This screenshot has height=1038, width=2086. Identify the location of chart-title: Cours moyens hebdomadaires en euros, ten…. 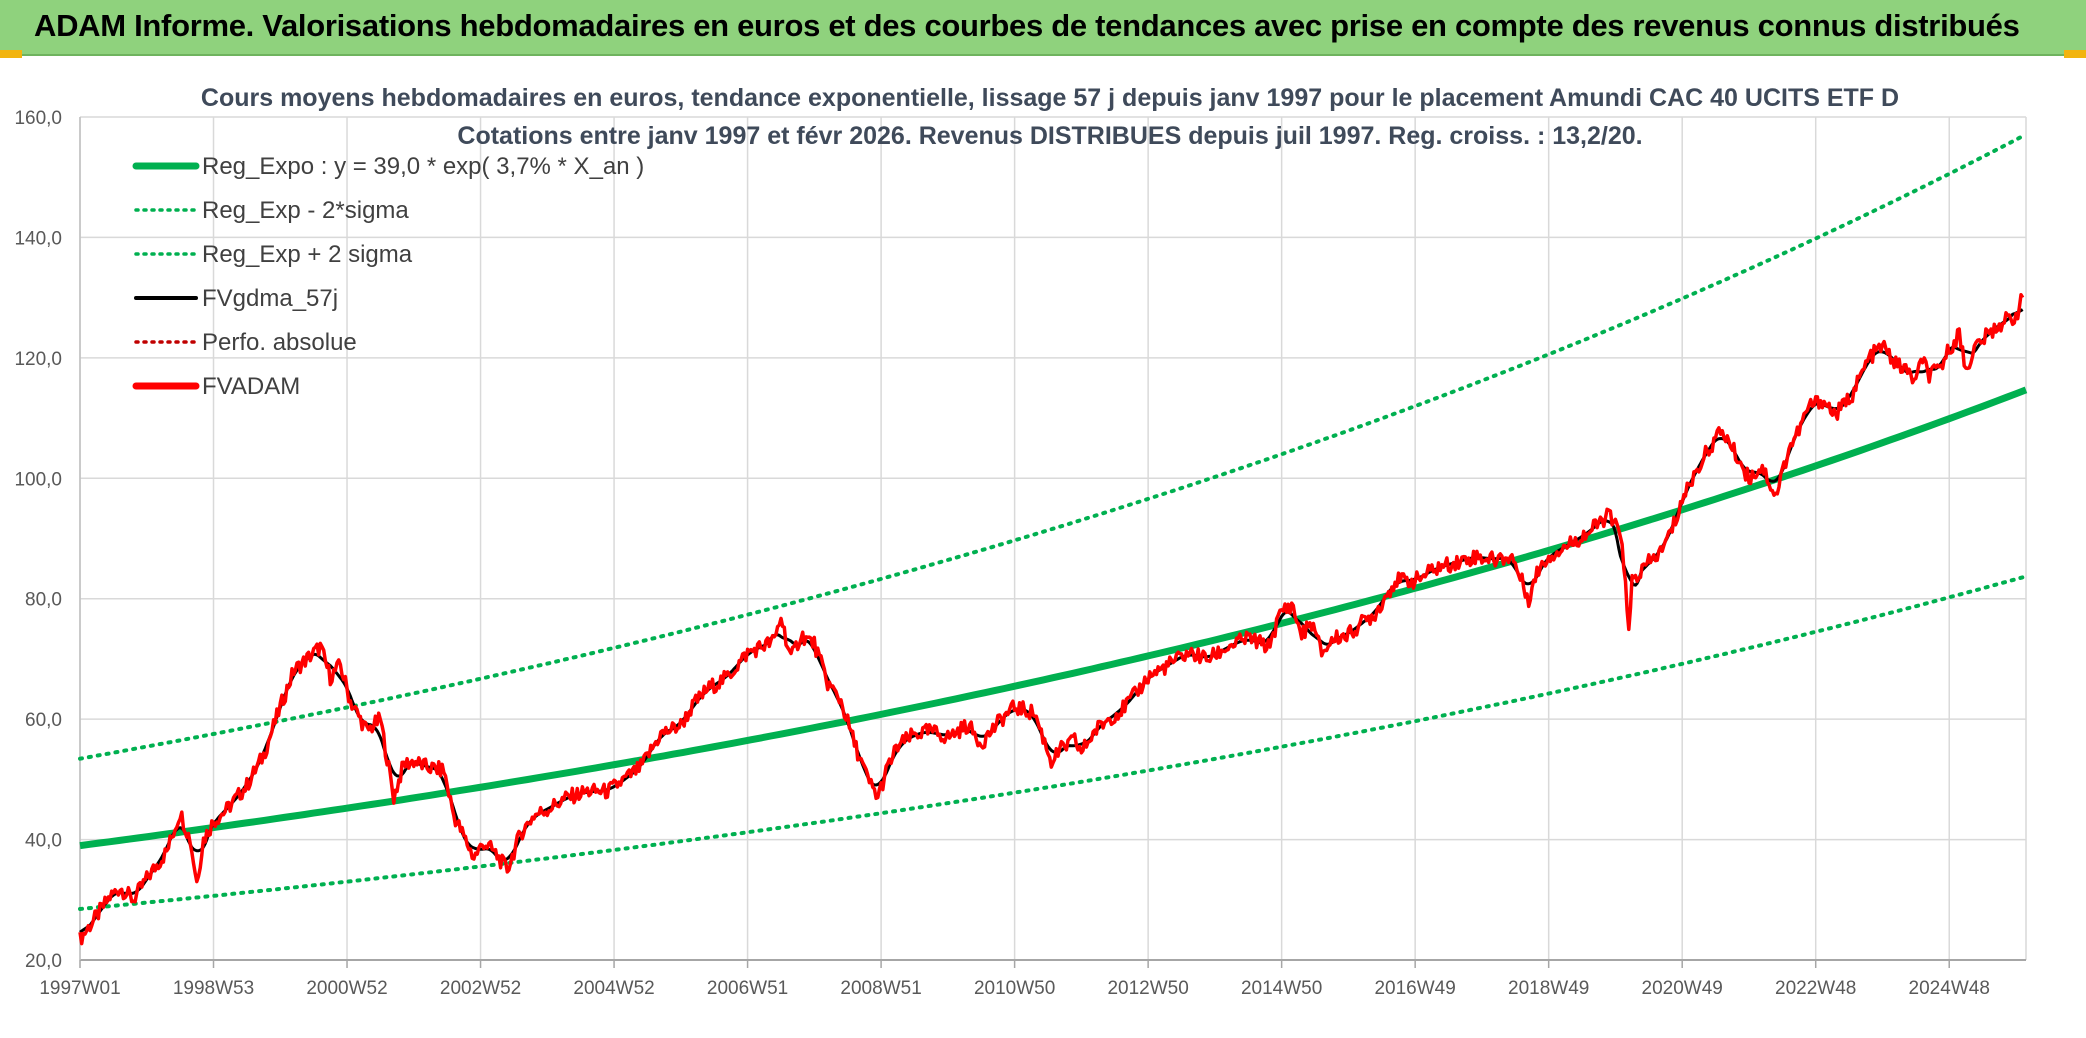
(1050, 117).